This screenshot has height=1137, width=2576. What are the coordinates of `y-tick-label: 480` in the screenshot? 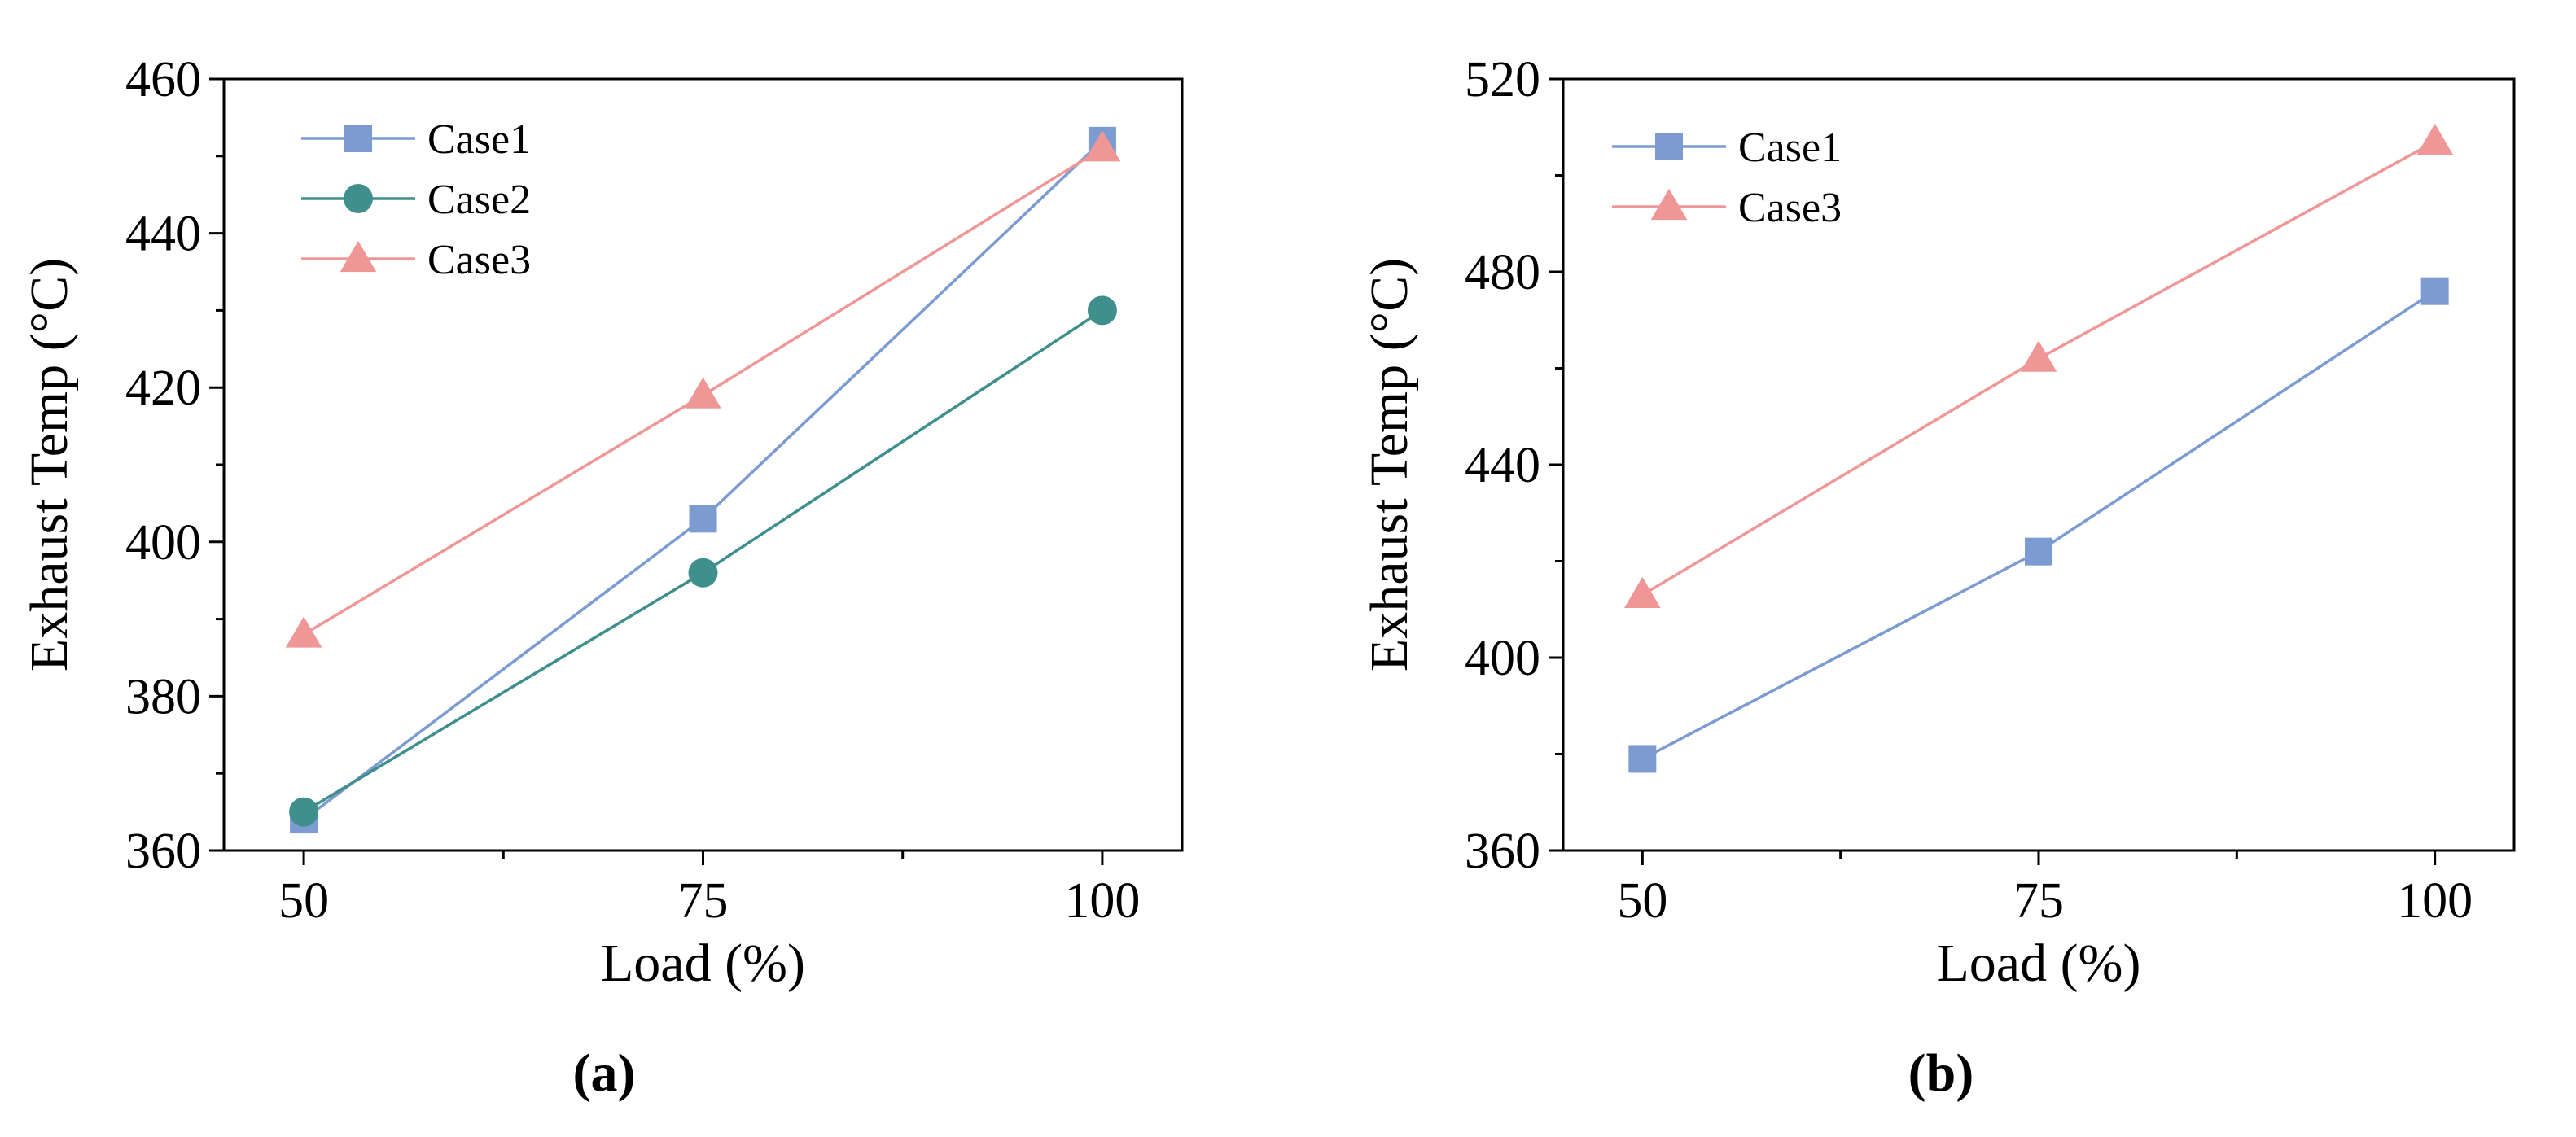 It's located at (1502, 272).